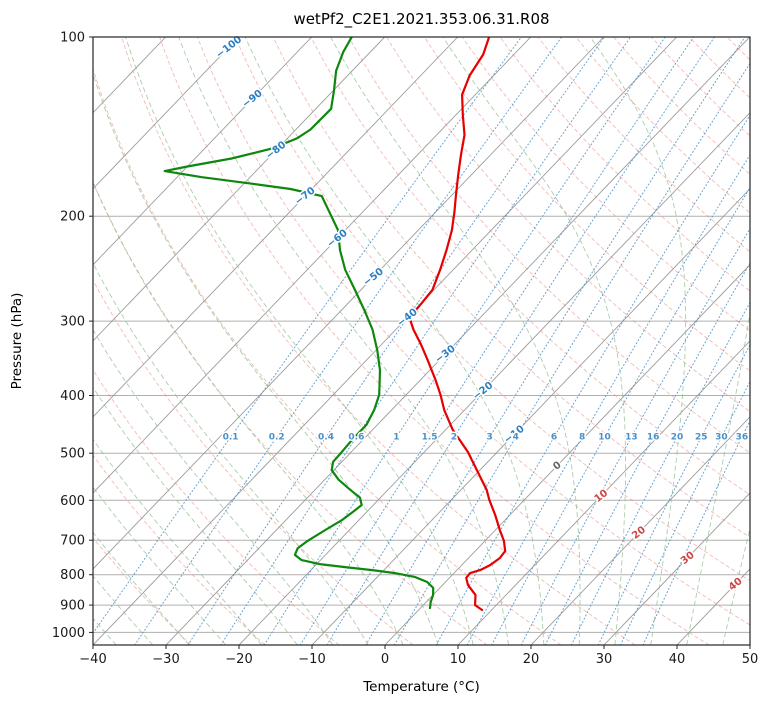 This screenshot has width=775, height=708. Describe the element at coordinates (531, 659) in the screenshot. I see `x-tick-label: 20` at that location.